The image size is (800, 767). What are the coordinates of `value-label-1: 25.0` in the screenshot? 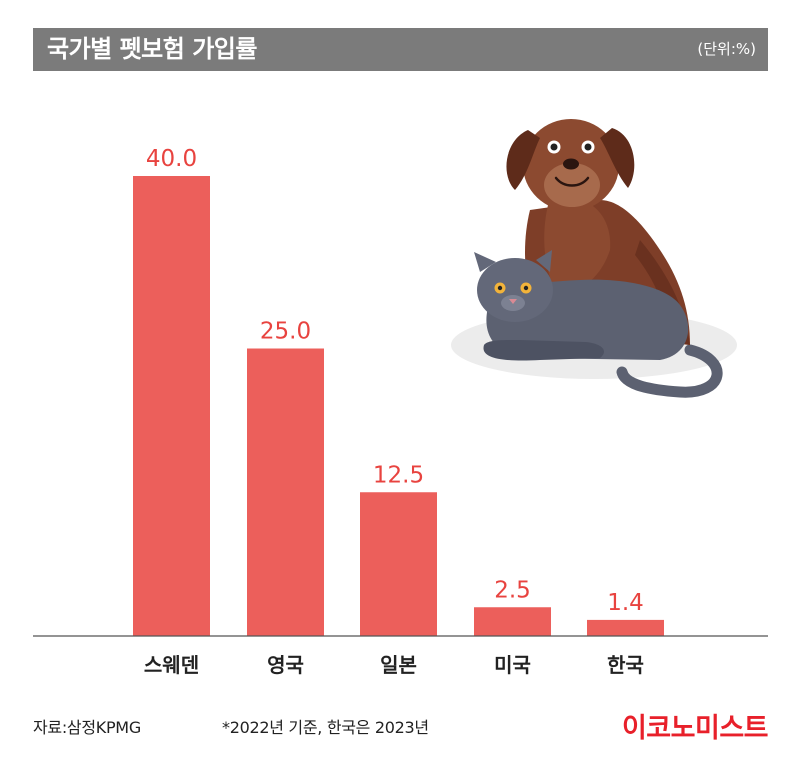 It's located at (285, 332).